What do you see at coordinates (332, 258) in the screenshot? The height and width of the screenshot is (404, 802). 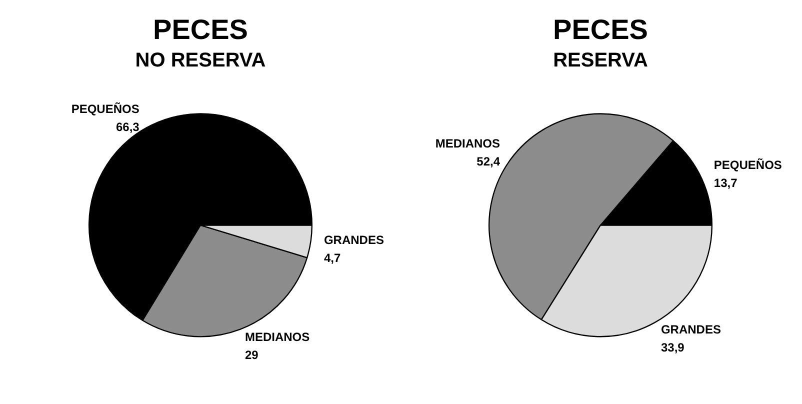 I see `data-label: 4,7` at bounding box center [332, 258].